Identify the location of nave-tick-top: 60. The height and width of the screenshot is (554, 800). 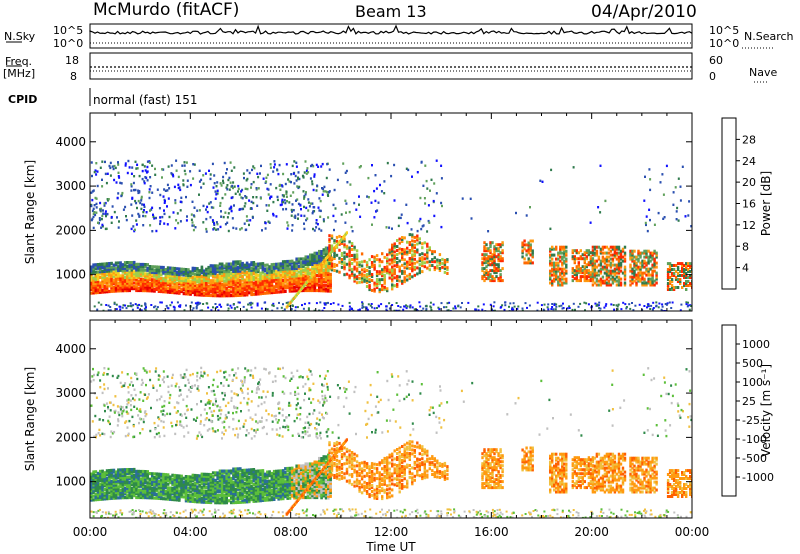
(716, 60).